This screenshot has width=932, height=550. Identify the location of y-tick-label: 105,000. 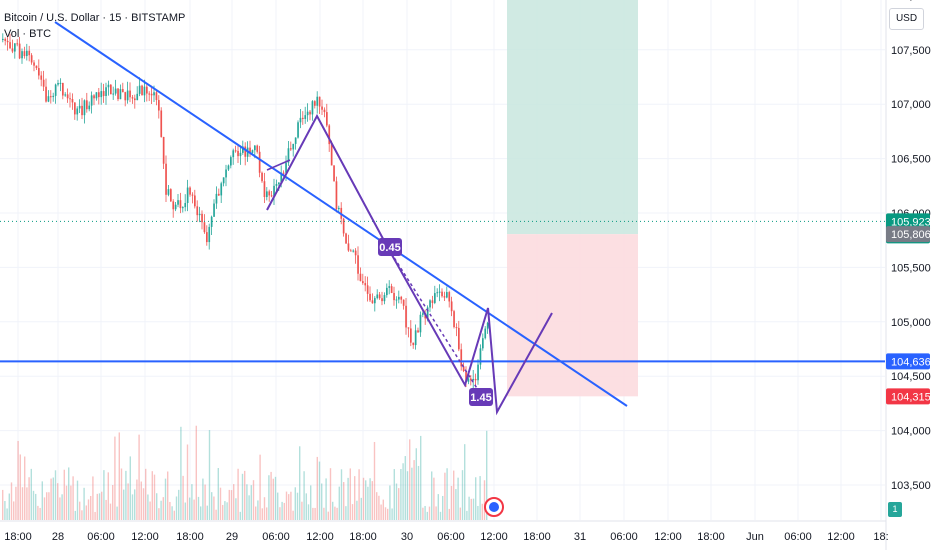
(911, 323).